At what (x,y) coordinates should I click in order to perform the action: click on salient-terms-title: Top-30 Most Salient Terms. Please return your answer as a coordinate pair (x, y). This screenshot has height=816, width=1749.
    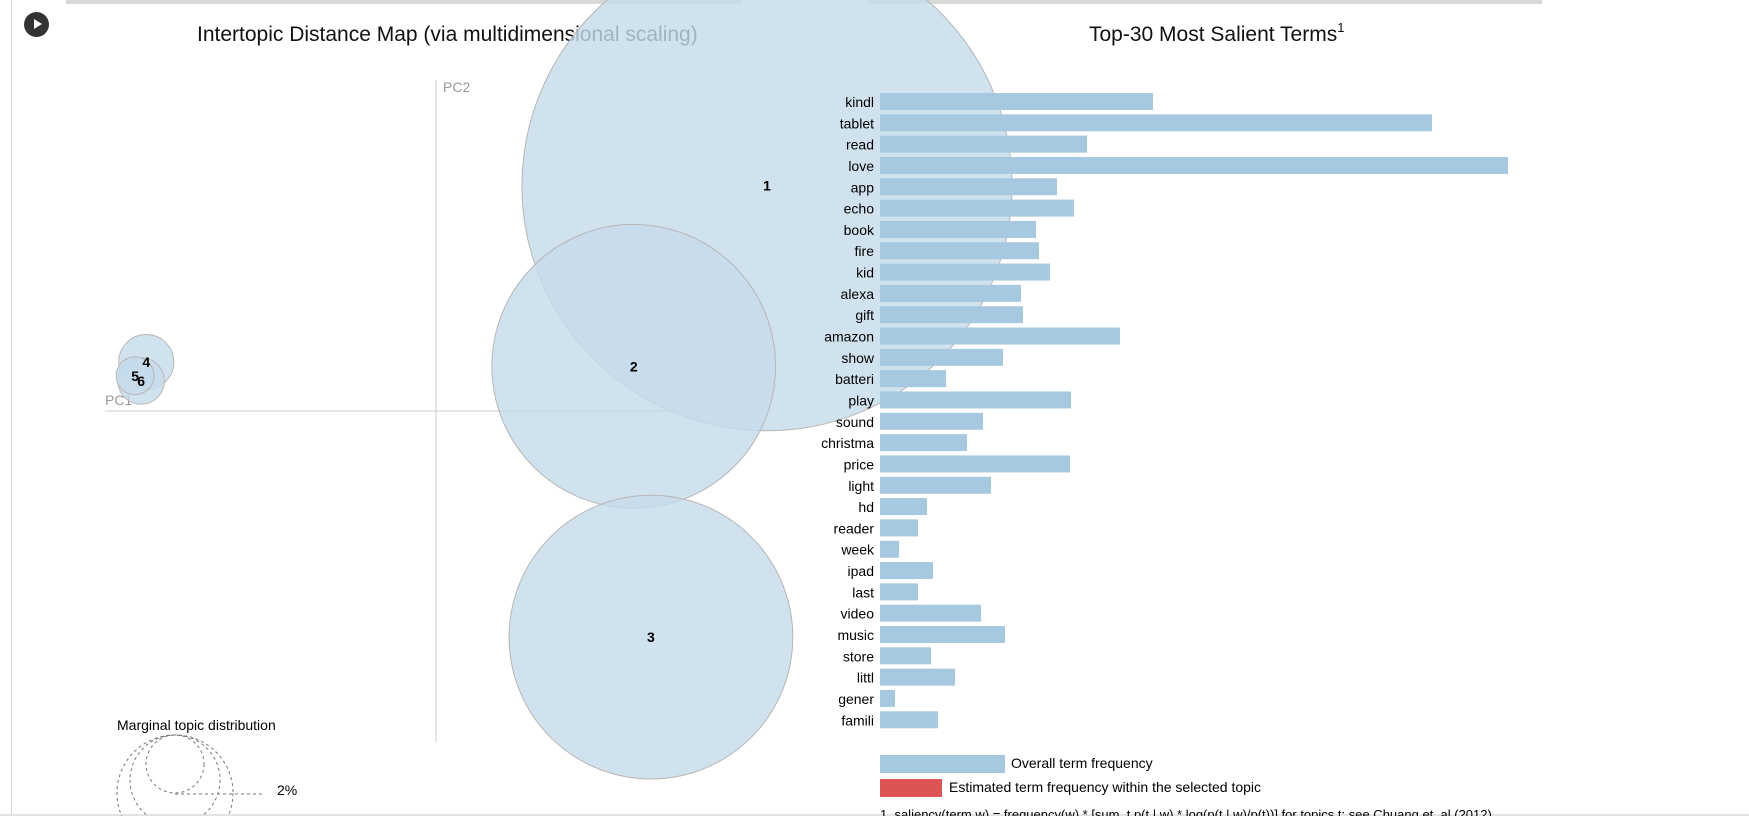
    Looking at the image, I should click on (1213, 34).